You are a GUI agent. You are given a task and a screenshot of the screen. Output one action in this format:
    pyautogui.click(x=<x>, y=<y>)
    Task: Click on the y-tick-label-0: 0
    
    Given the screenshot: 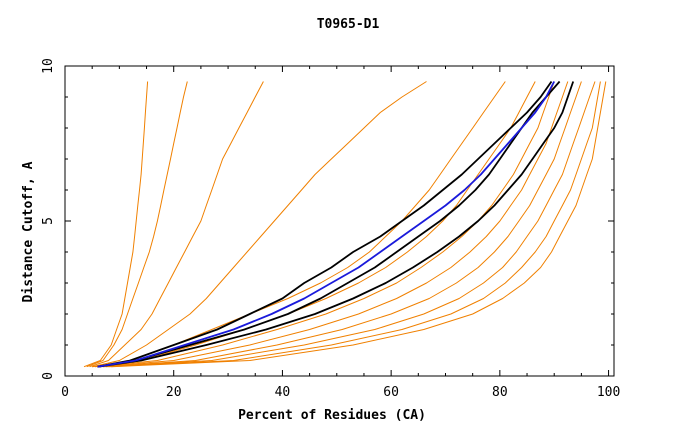 What is the action you would take?
    pyautogui.click(x=48, y=376)
    